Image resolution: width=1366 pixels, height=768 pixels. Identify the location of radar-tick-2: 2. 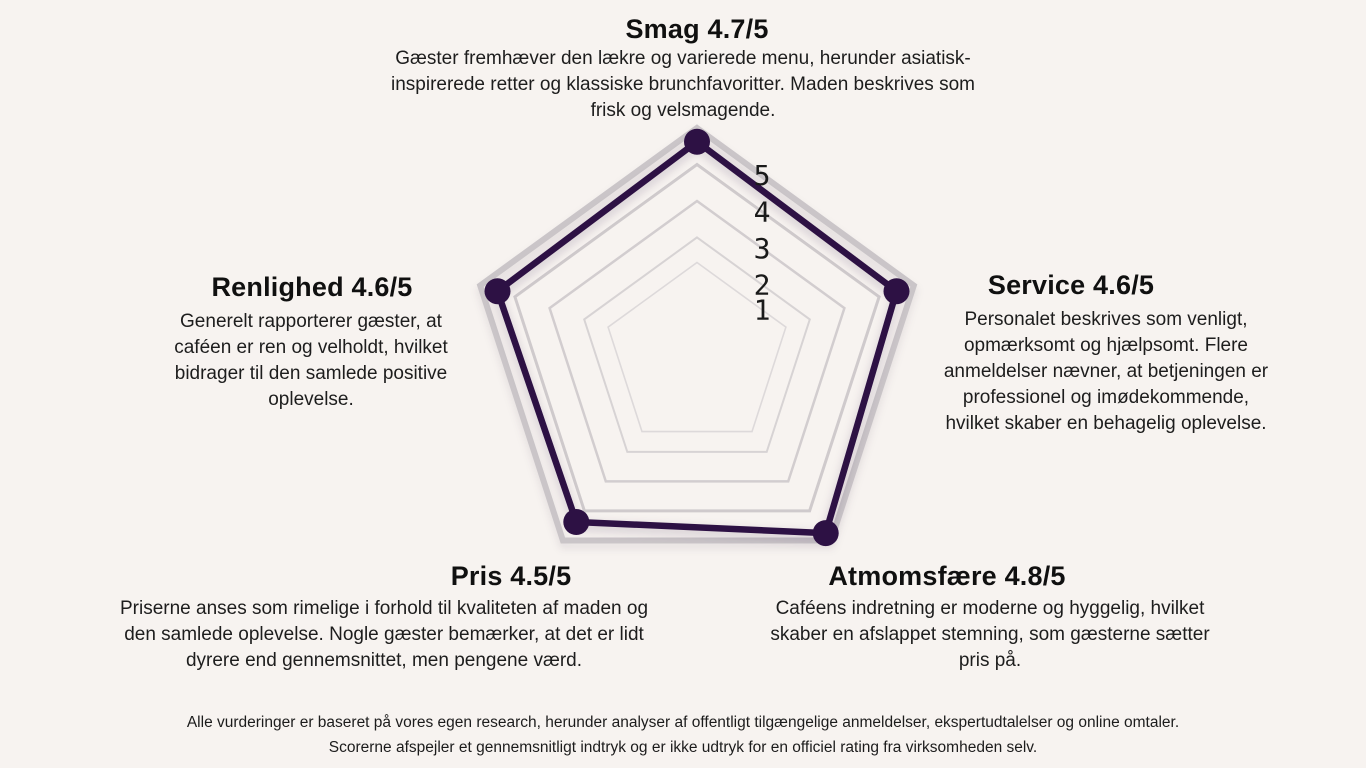
(762, 284).